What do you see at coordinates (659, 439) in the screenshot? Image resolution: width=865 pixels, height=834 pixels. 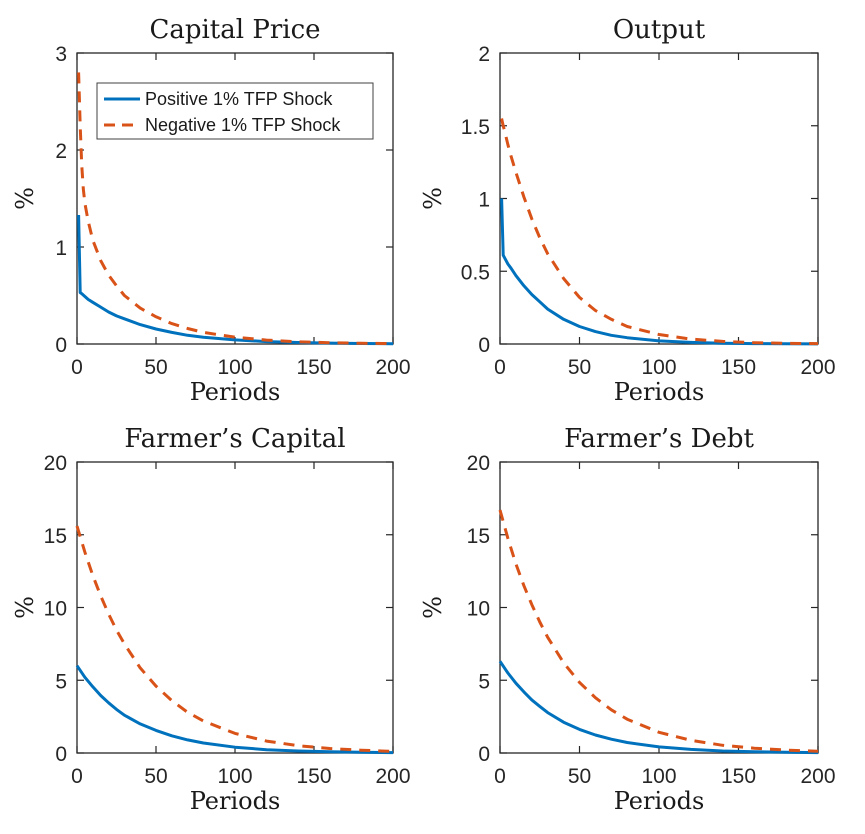 I see `plot-title: Farmer’s Debt` at bounding box center [659, 439].